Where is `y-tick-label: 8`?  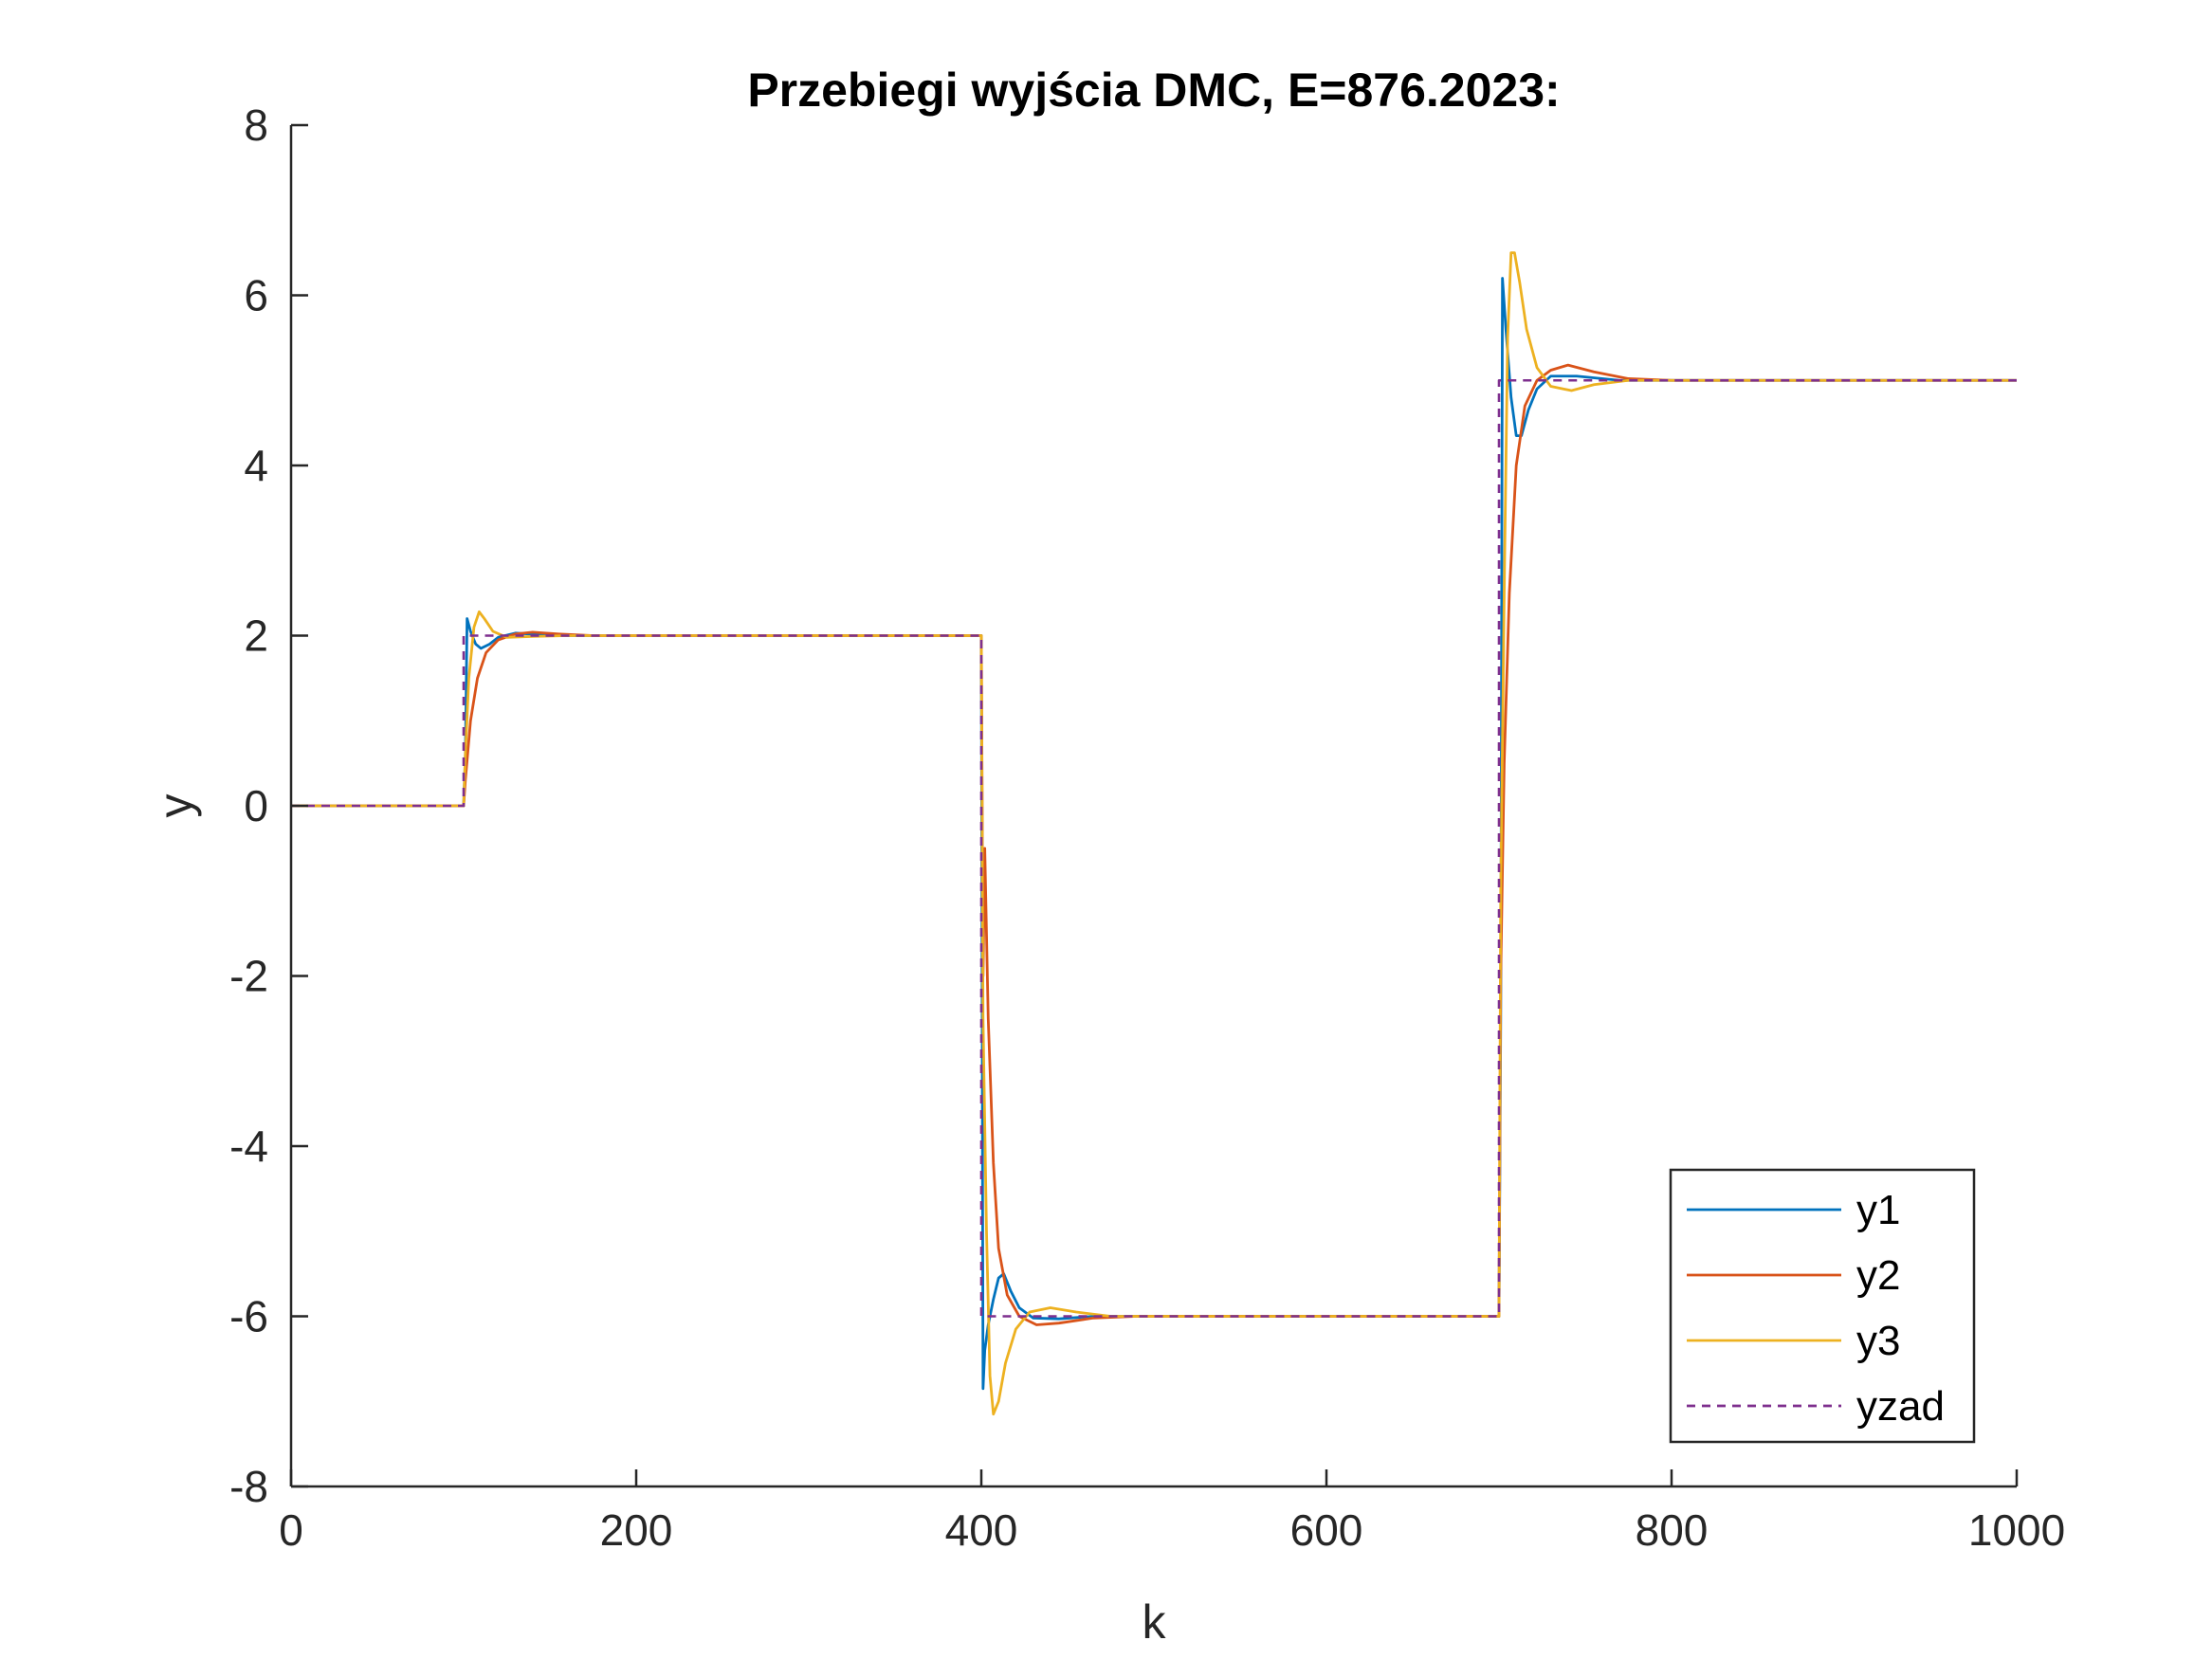
y-tick-label: 8 is located at coordinates (256, 125).